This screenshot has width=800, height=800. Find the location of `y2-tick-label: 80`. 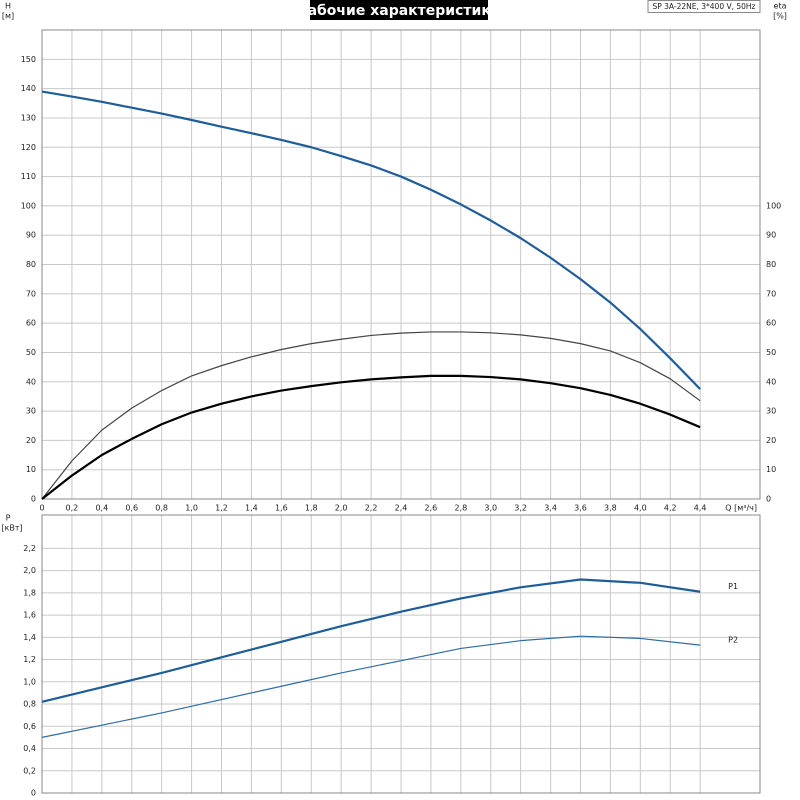

y2-tick-label: 80 is located at coordinates (771, 264).